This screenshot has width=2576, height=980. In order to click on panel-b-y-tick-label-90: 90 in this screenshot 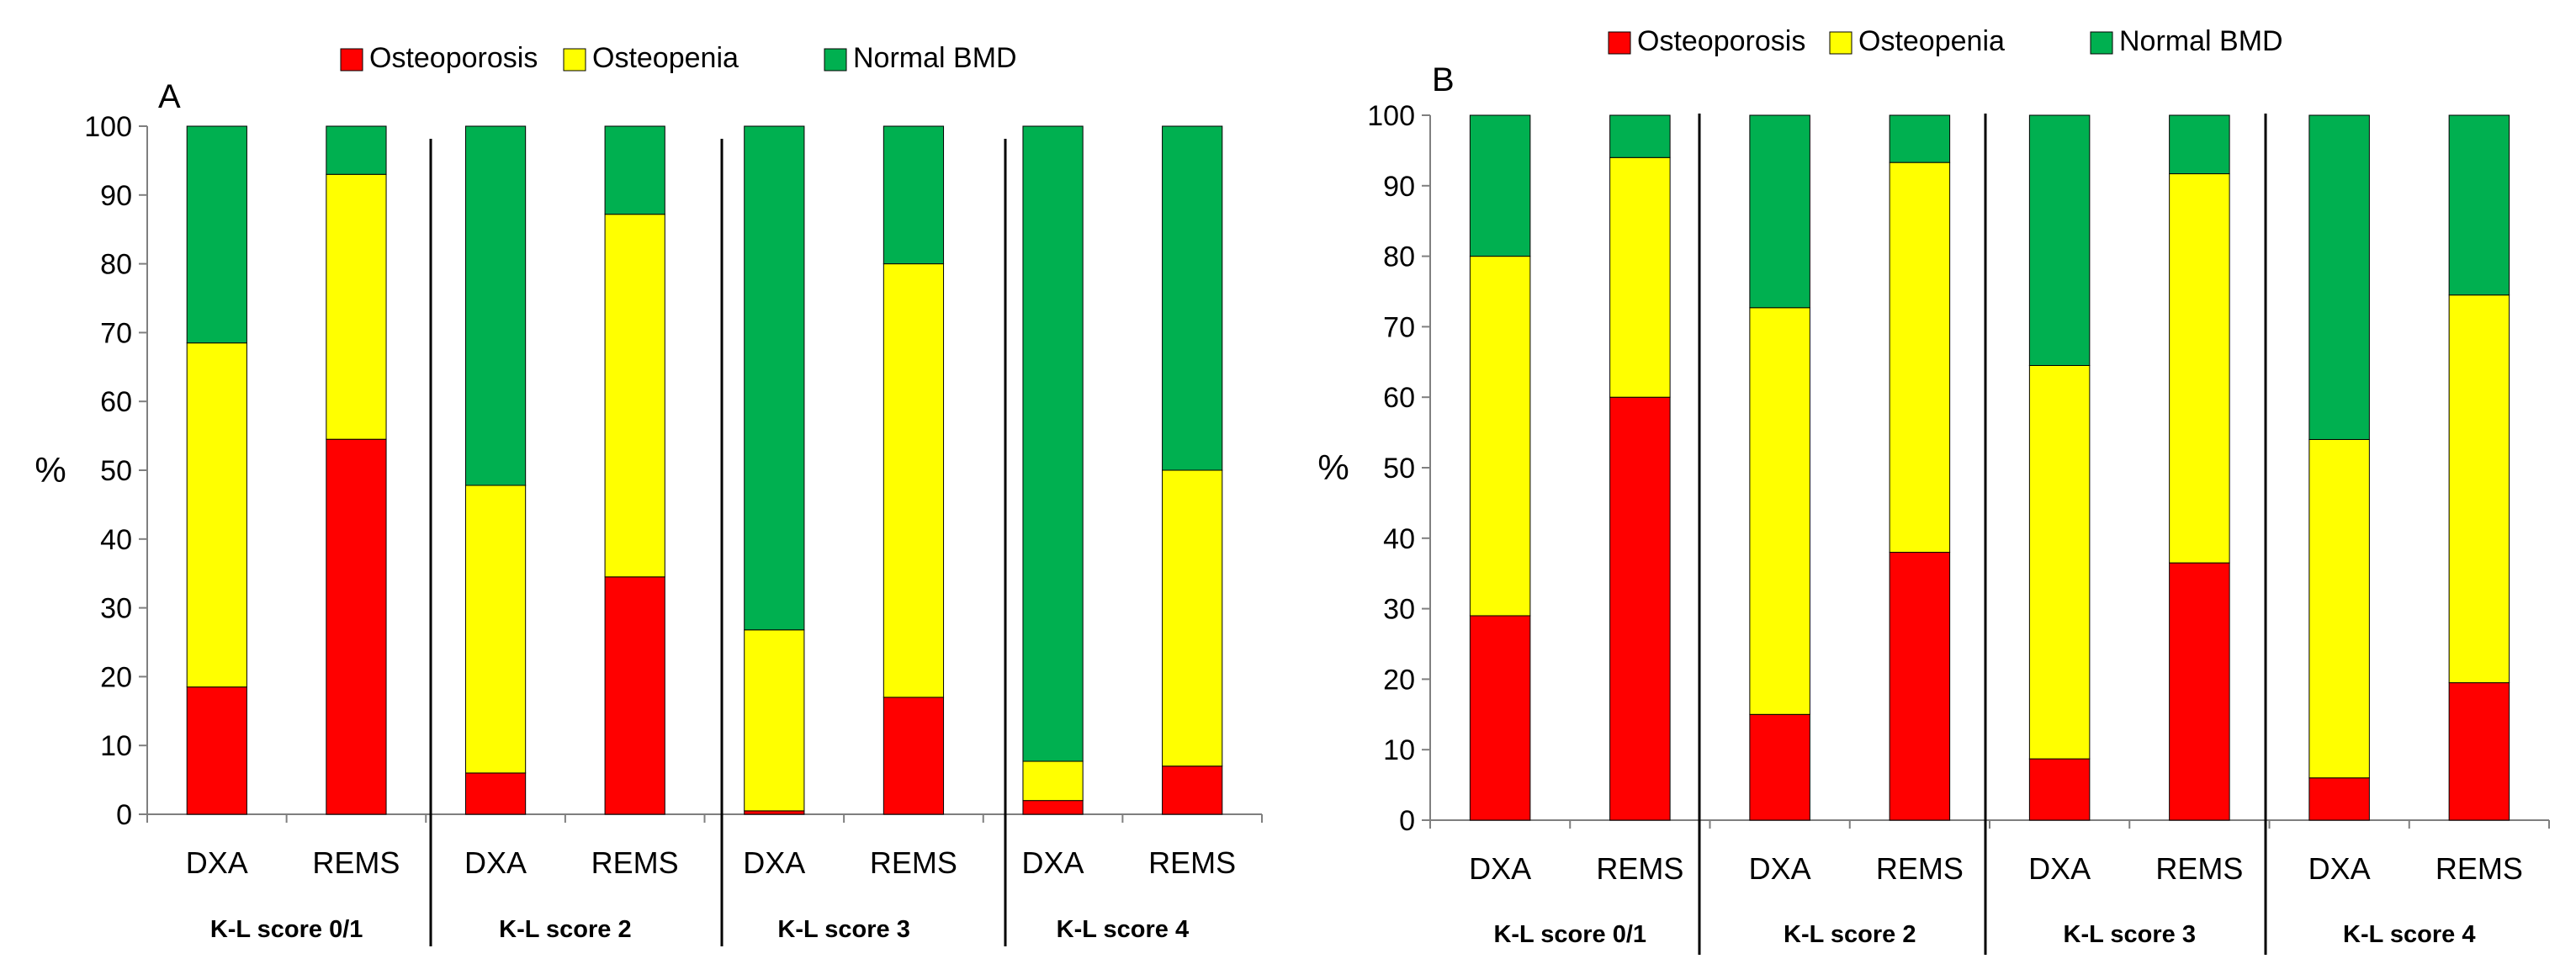, I will do `click(1399, 187)`.